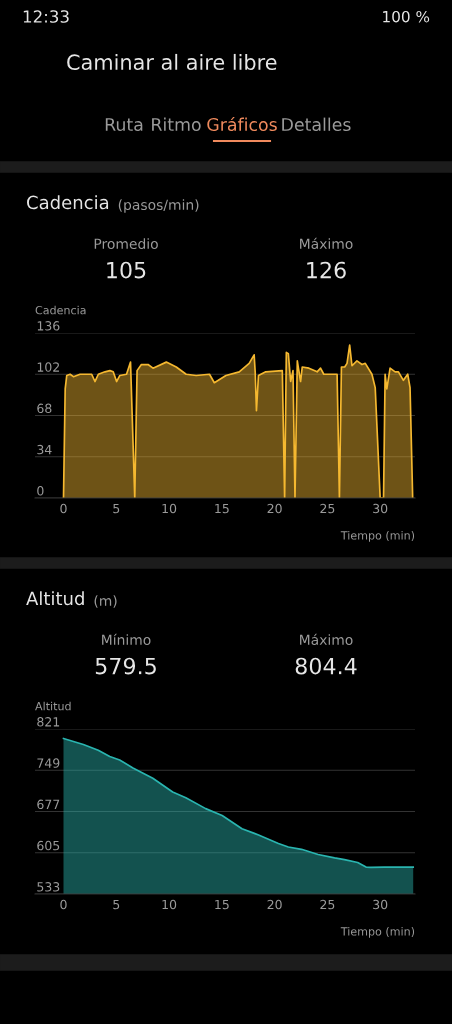 The width and height of the screenshot is (452, 1024). Describe the element at coordinates (48, 763) in the screenshot. I see `y-tick-label: 749` at that location.